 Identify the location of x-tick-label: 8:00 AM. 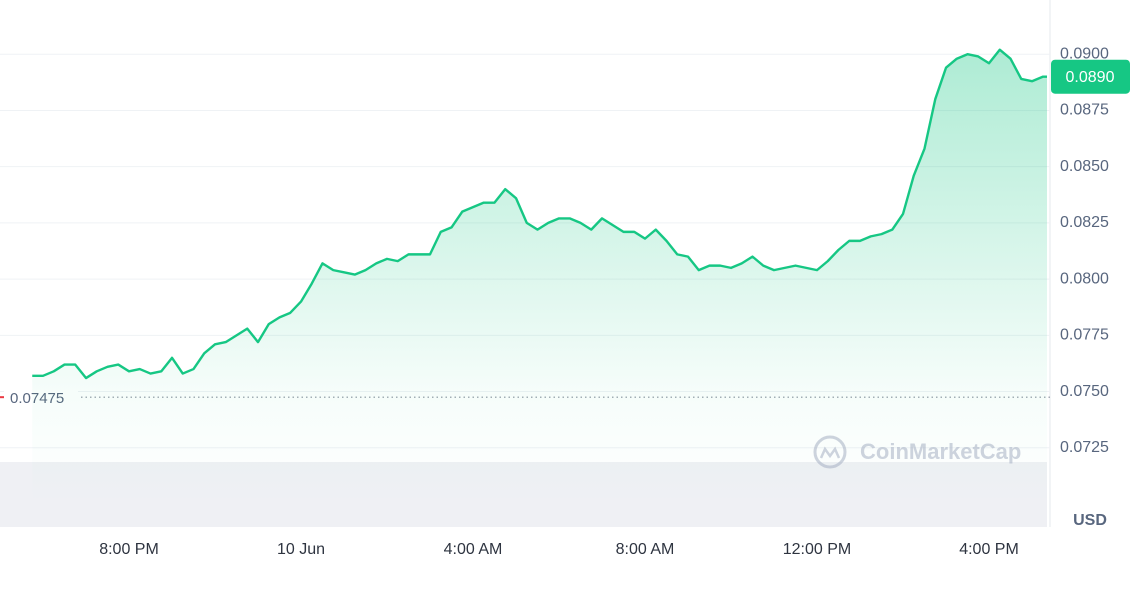
(645, 549).